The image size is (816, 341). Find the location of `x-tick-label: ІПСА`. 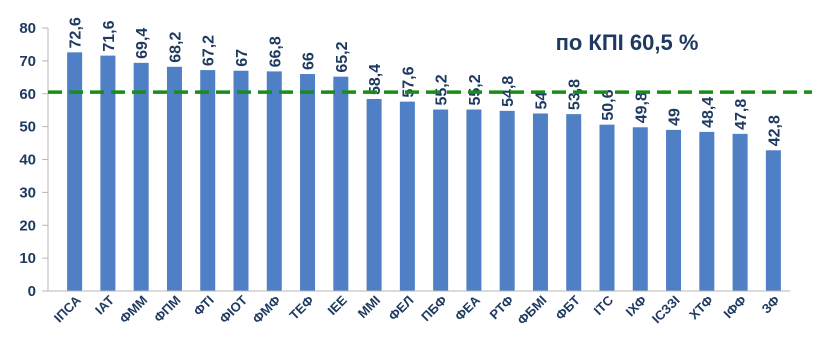

x-tick-label: ІПСА is located at coordinates (67, 308).